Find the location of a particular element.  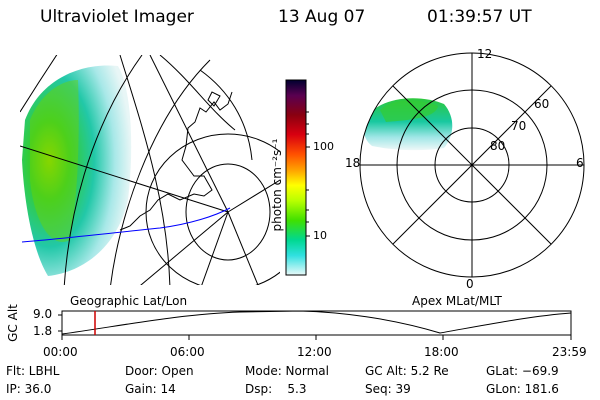

info-glon: GLon: 181.6 is located at coordinates (522, 389).